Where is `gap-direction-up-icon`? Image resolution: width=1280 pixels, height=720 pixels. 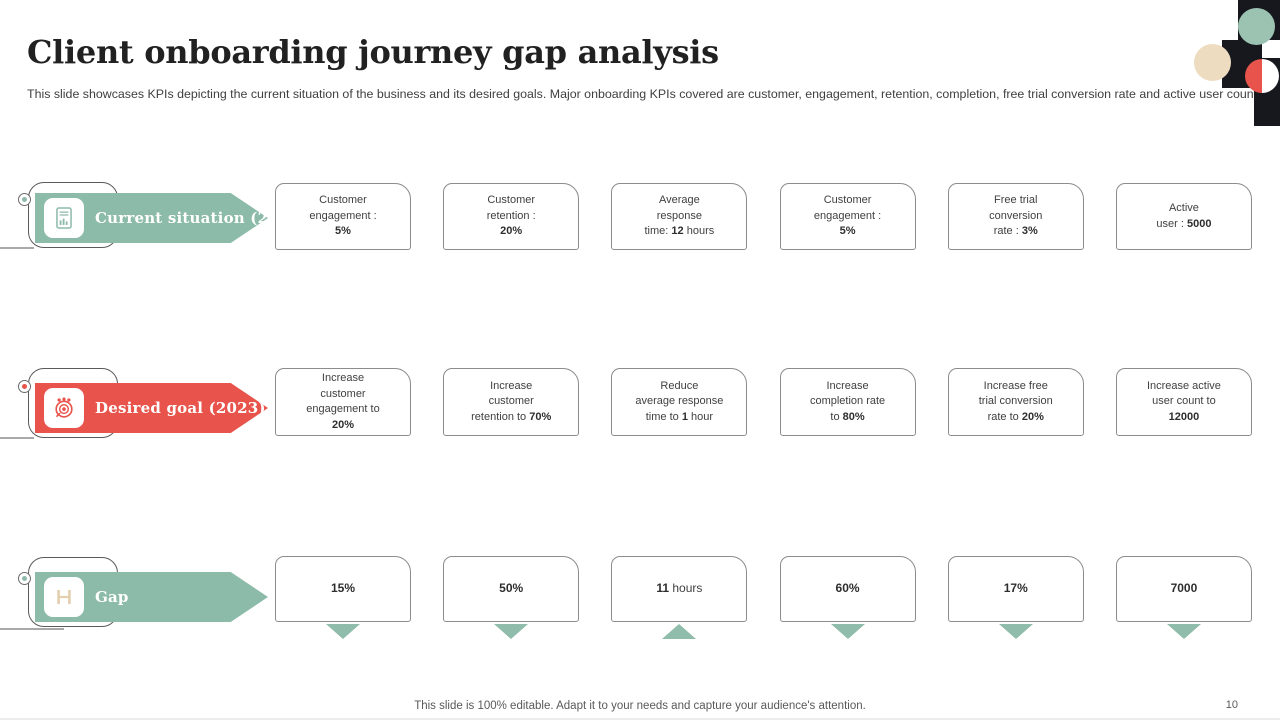 gap-direction-up-icon is located at coordinates (679, 631).